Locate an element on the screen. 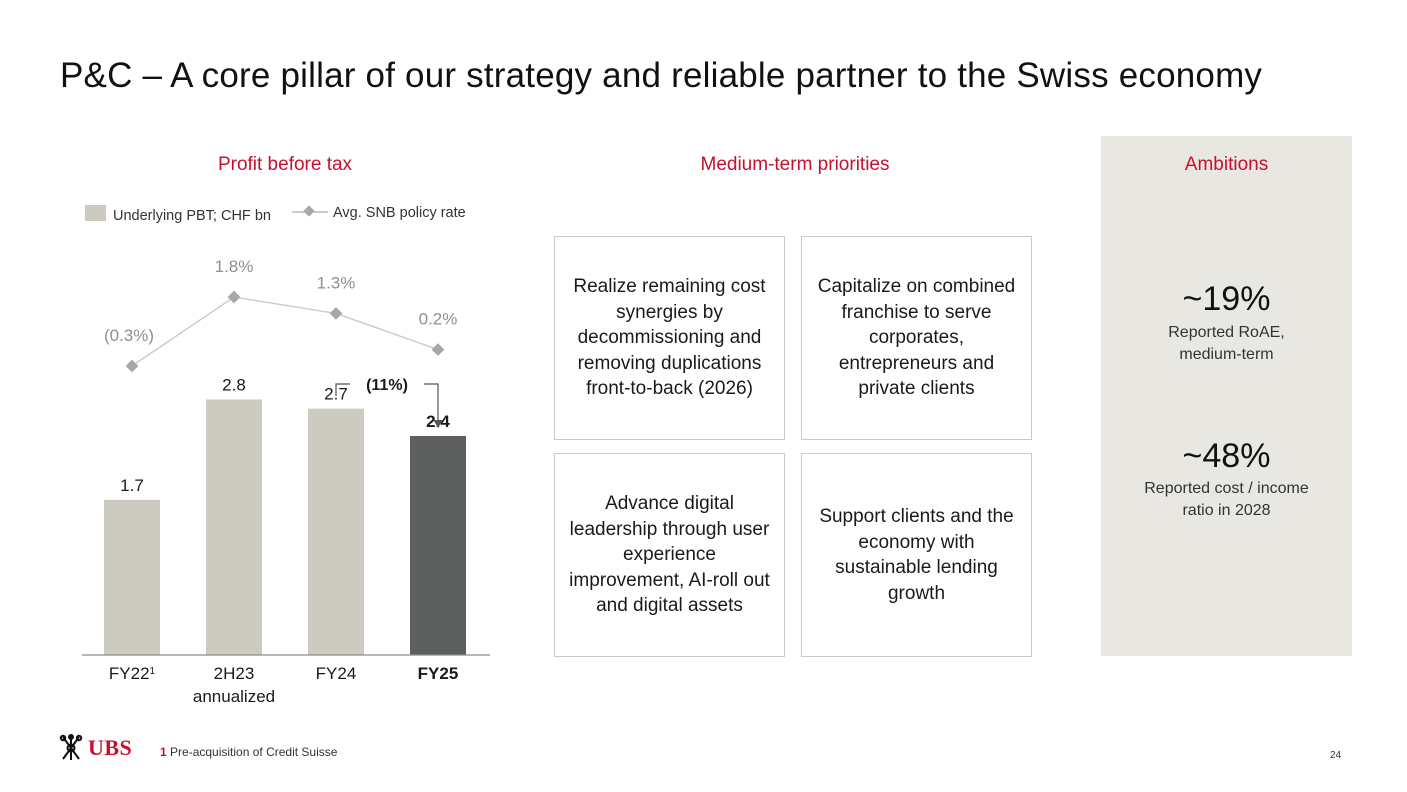  ubs-keys-icon is located at coordinates (71, 747).